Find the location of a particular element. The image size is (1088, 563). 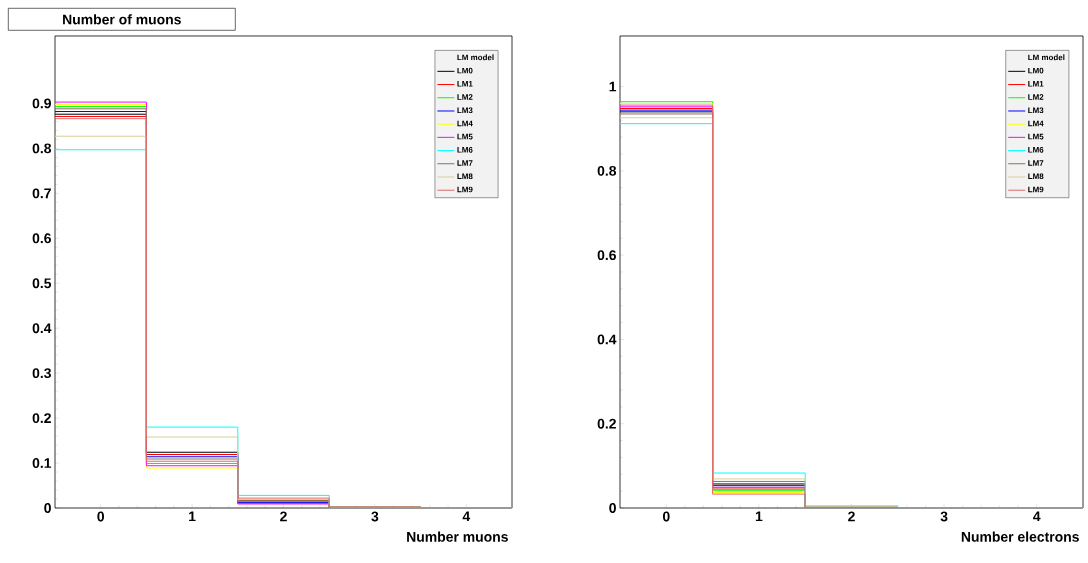

chart-title: Number of muons is located at coordinates (122, 19).